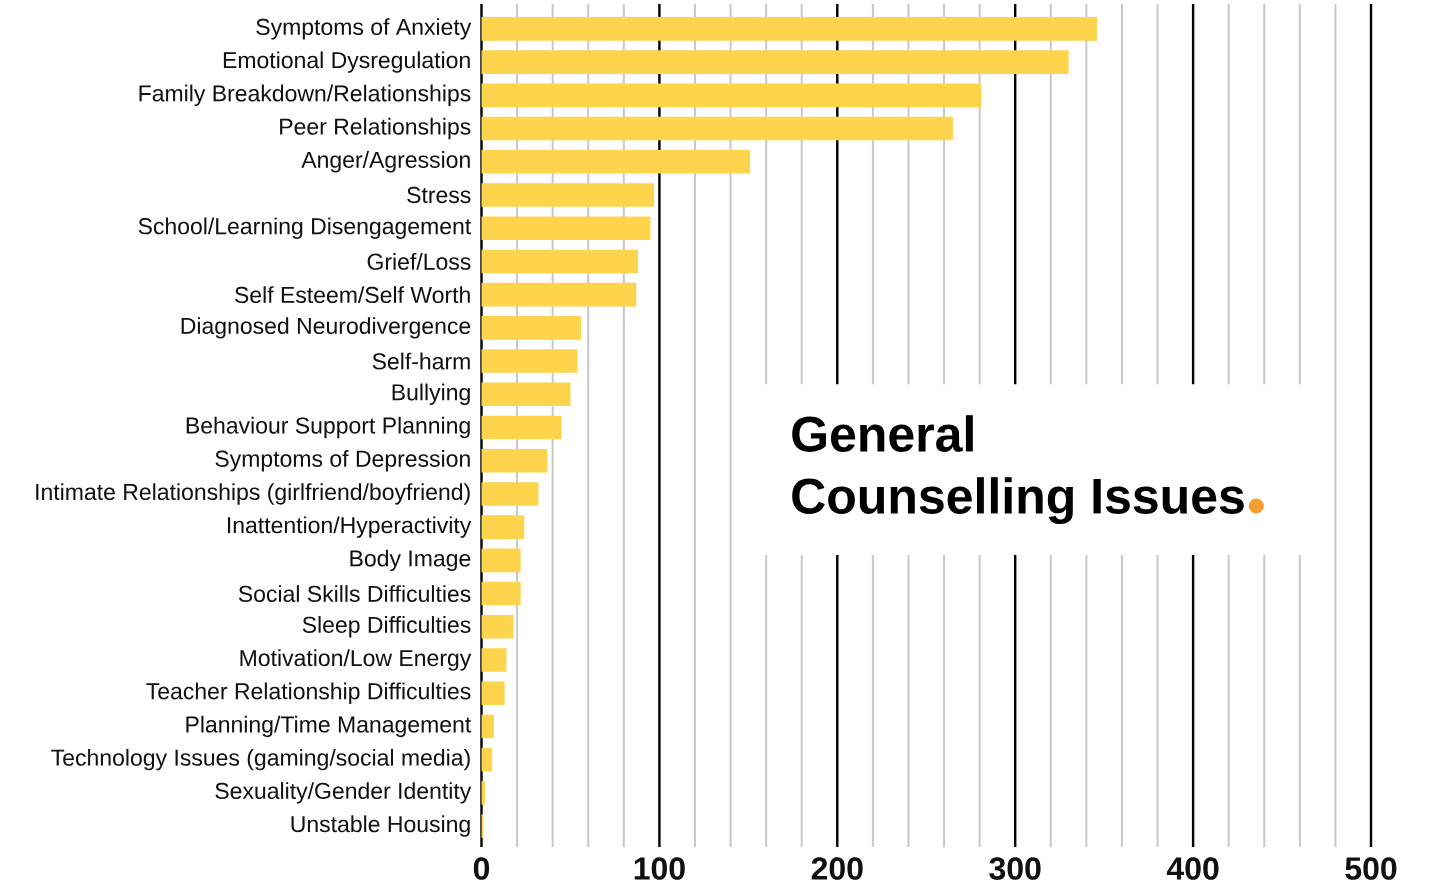  What do you see at coordinates (352, 295) in the screenshot?
I see `y-tick-label: Self Esteem/Self Worth` at bounding box center [352, 295].